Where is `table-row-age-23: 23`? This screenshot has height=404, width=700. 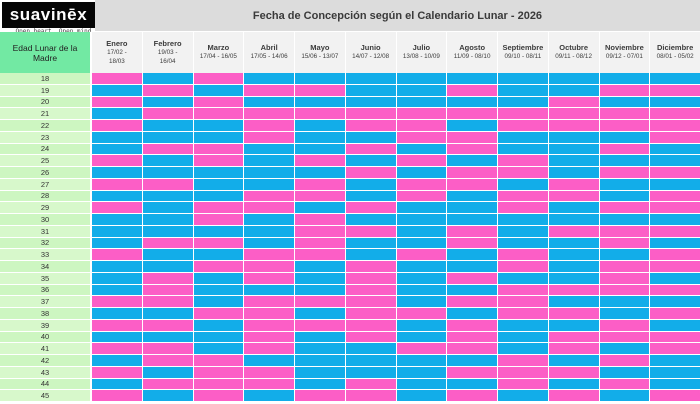
table-row-age-23: 23 is located at coordinates (350, 137).